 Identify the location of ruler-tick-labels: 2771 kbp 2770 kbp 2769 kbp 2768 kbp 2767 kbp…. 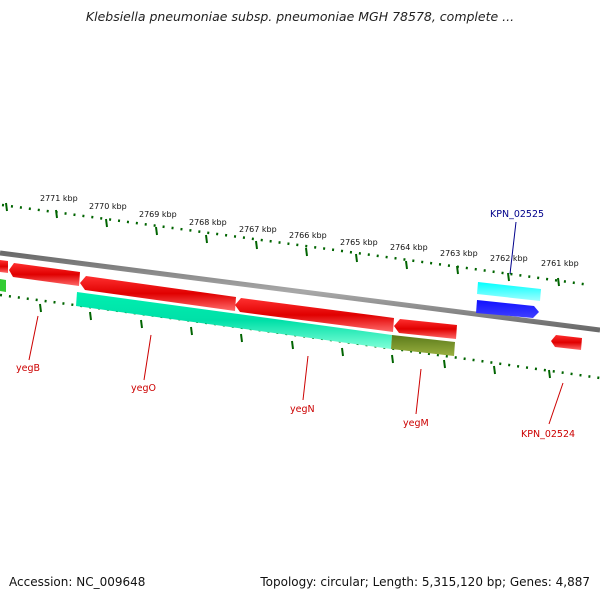
(309, 231).